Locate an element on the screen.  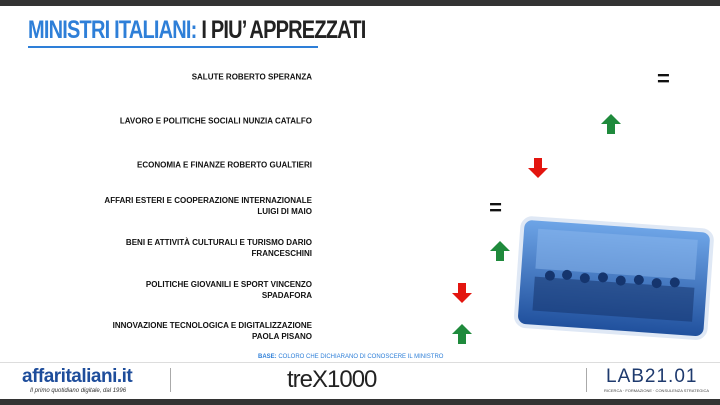
footer-rule is located at coordinates (360, 362).